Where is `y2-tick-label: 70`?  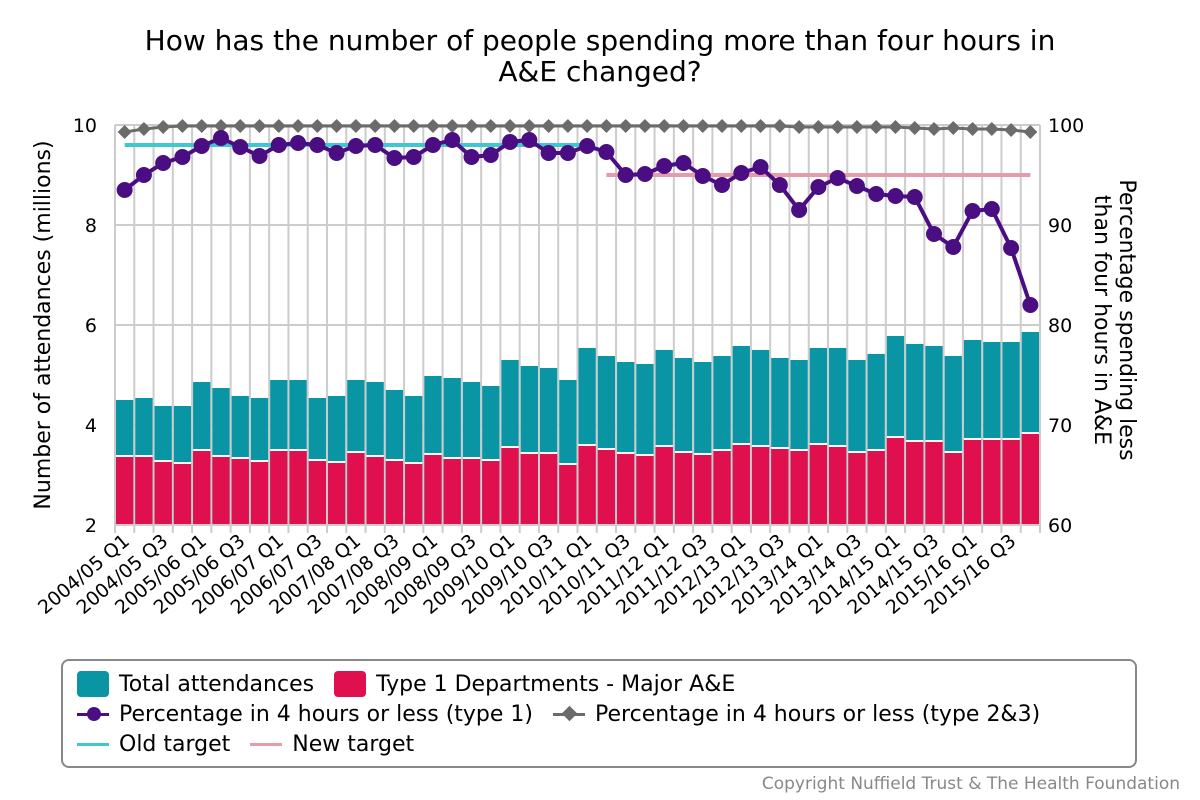
y2-tick-label: 70 is located at coordinates (1060, 426).